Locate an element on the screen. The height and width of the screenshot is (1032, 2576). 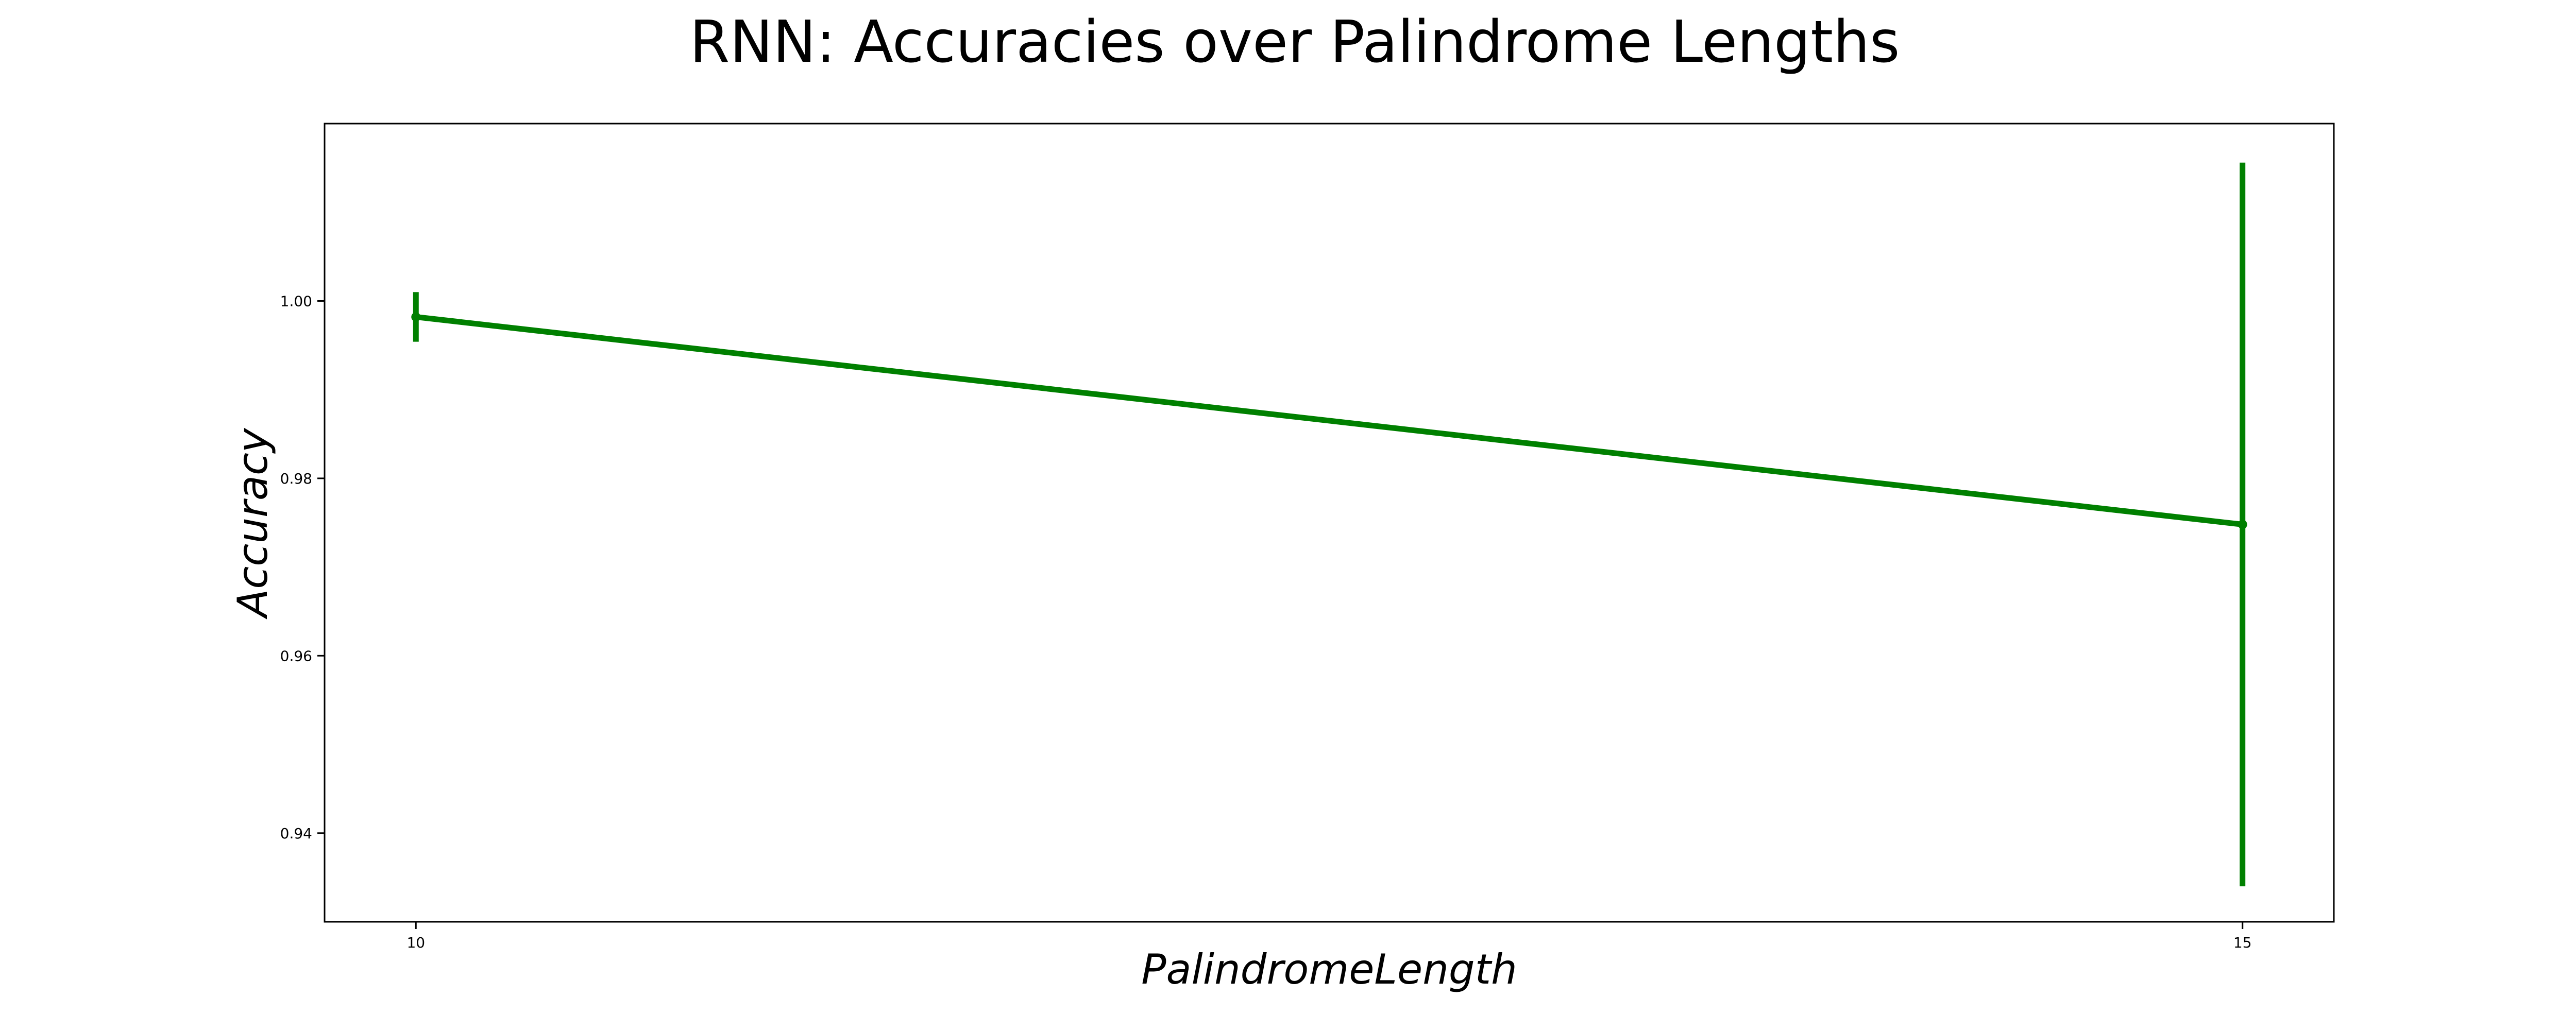
y-axis: 0.94 0.96 0.98 1.00 is located at coordinates (302, 567).